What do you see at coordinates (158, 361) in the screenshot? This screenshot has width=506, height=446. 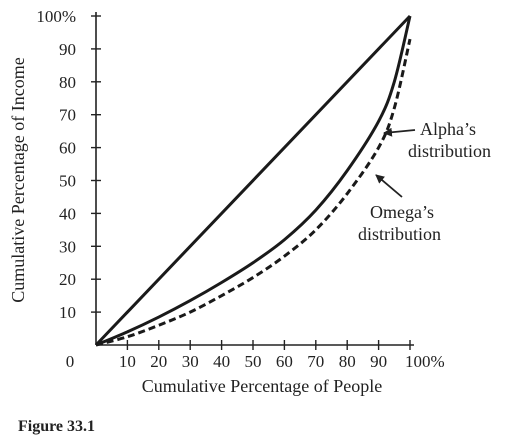 I see `x-tick-label: 20` at bounding box center [158, 361].